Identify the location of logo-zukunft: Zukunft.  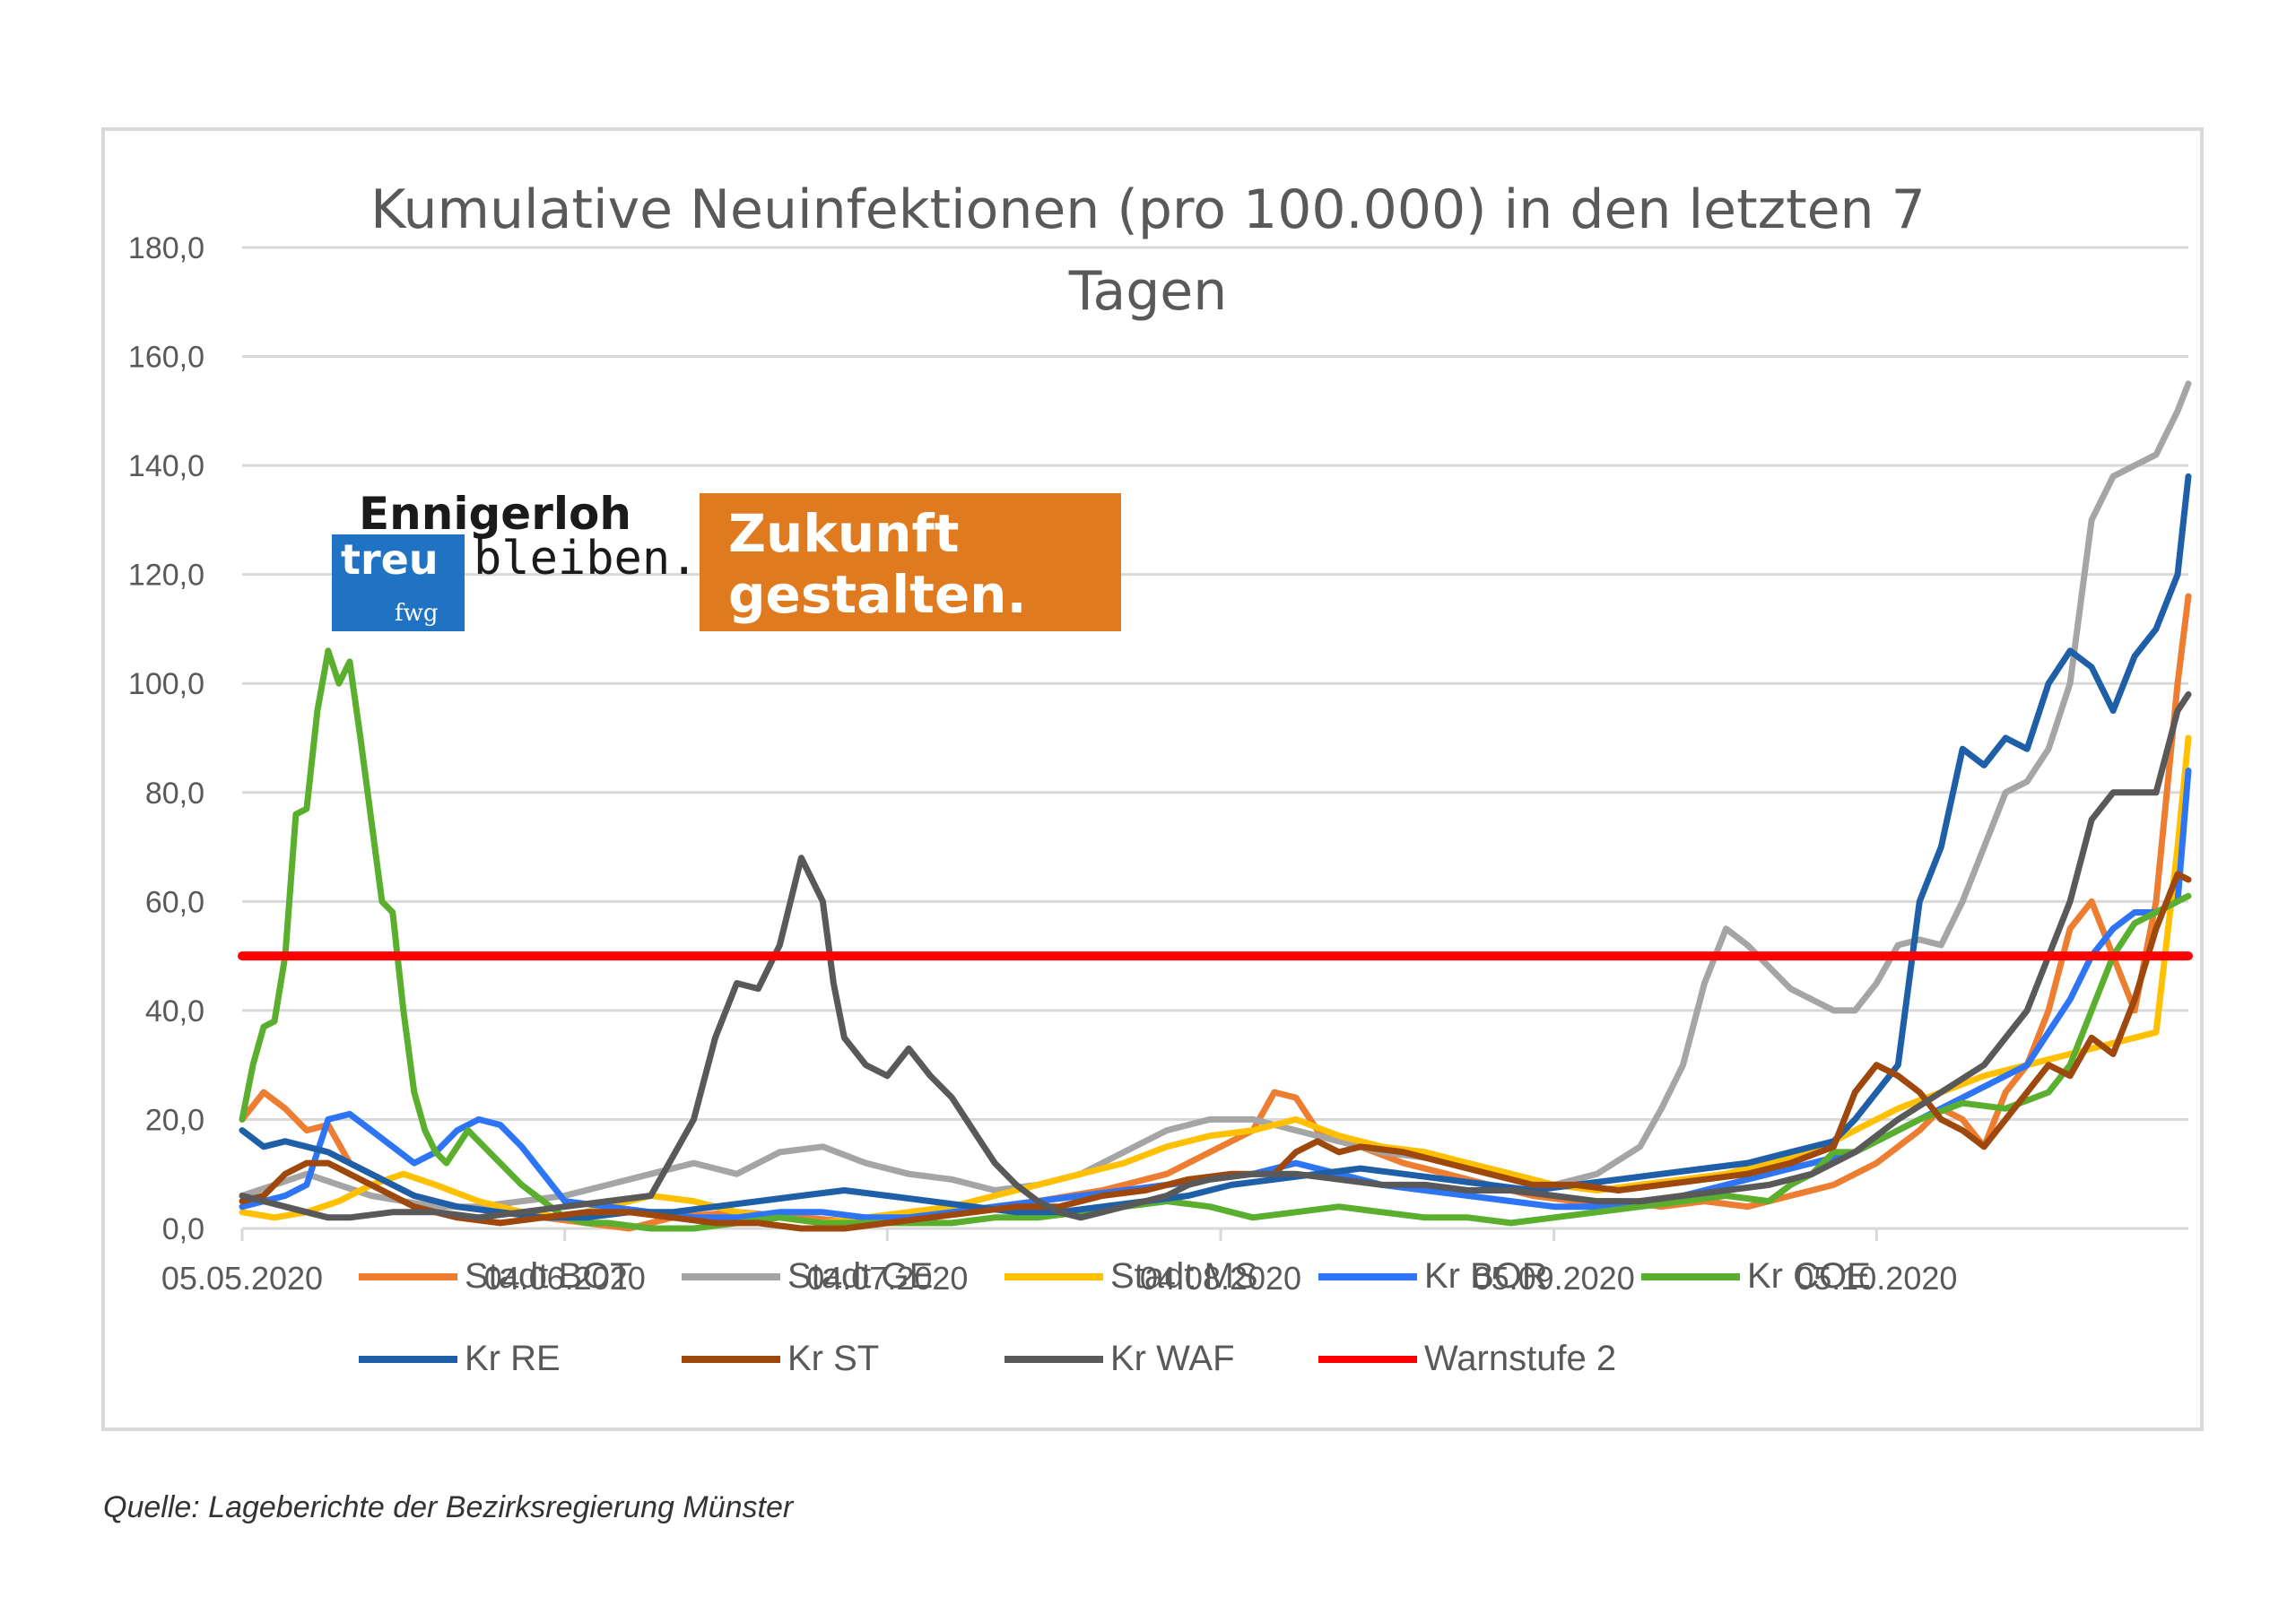
(843, 533).